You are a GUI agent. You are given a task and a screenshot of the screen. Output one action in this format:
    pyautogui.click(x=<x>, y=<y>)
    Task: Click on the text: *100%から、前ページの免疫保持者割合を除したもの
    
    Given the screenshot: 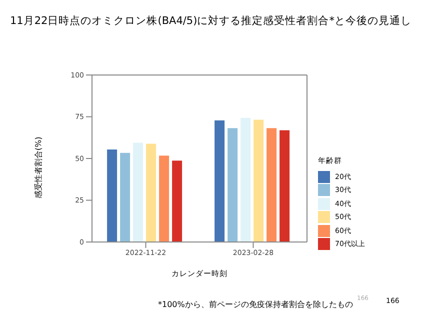 What is the action you would take?
    pyautogui.click(x=255, y=304)
    